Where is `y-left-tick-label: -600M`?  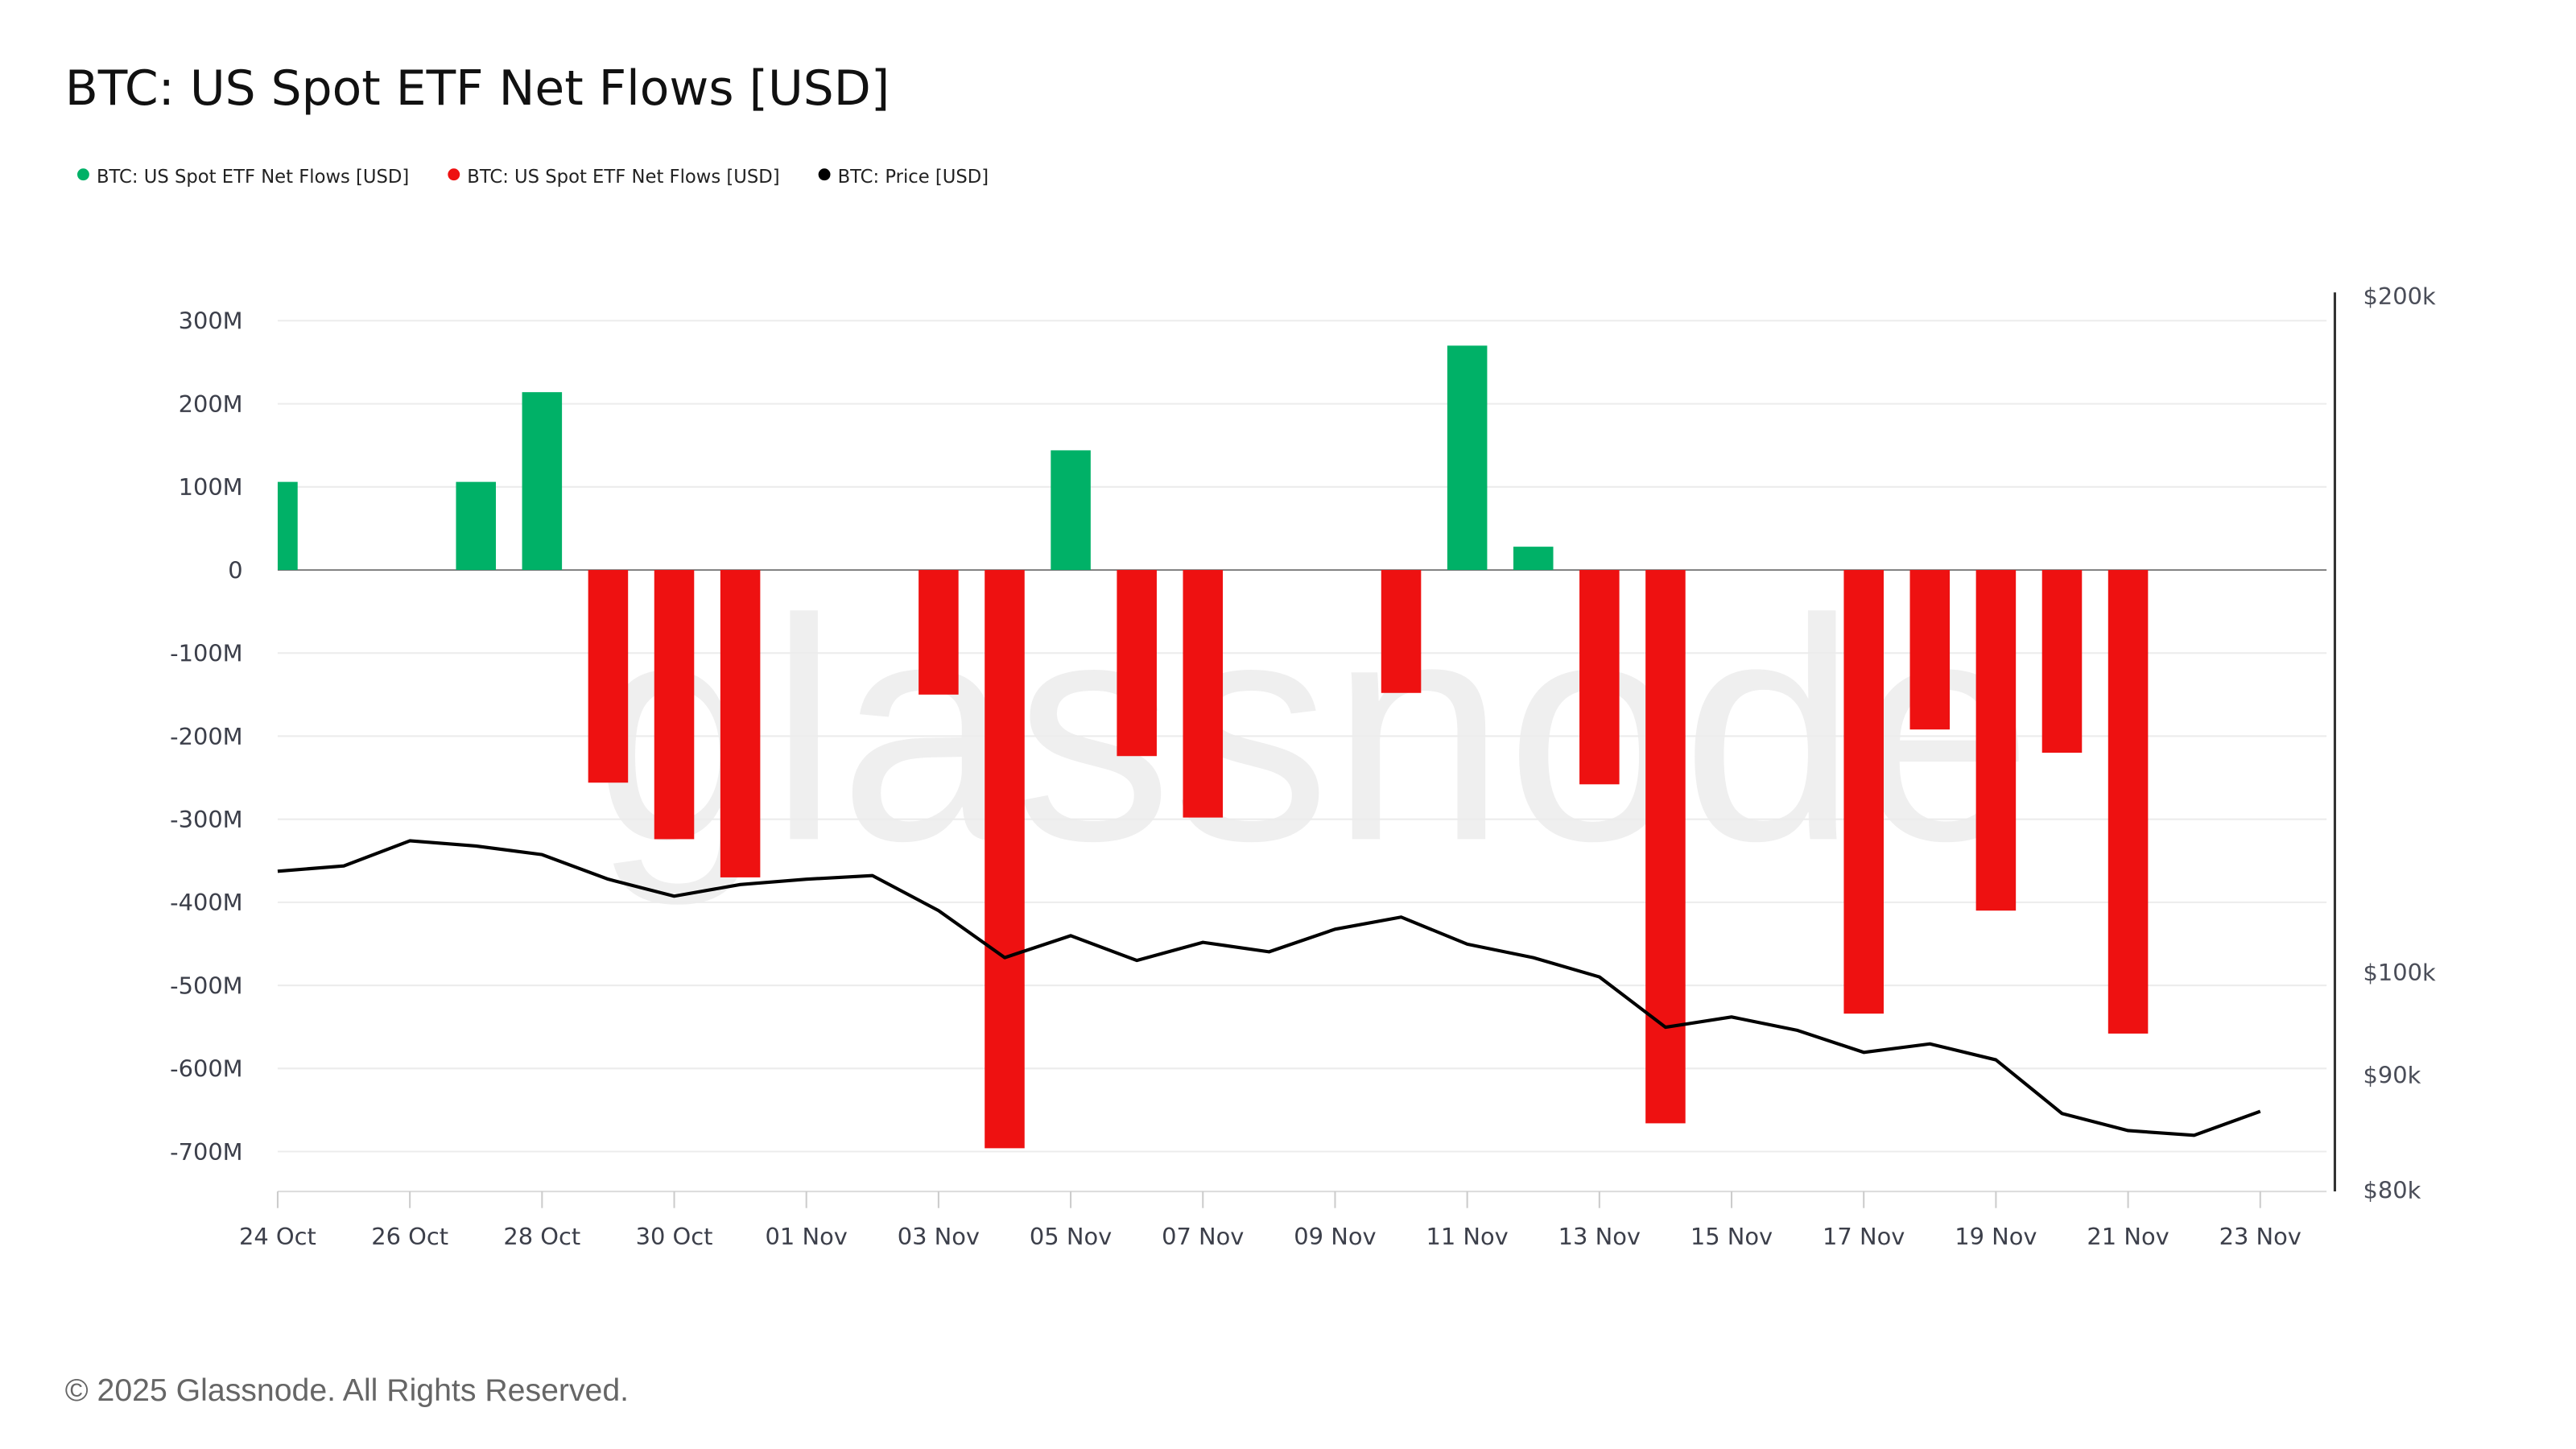 y-left-tick-label: -600M is located at coordinates (206, 1069).